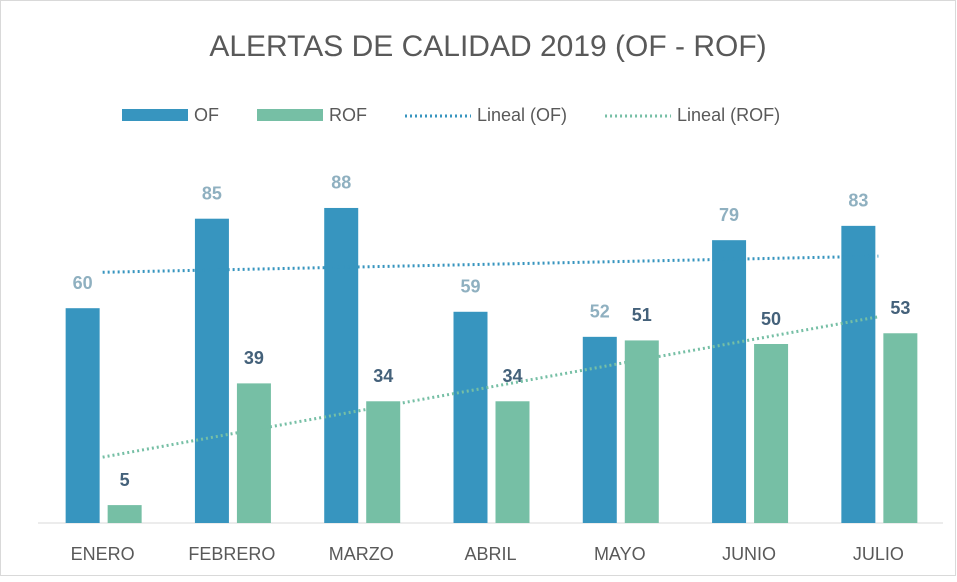  Describe the element at coordinates (254, 358) in the screenshot. I see `data-label: 39` at that location.